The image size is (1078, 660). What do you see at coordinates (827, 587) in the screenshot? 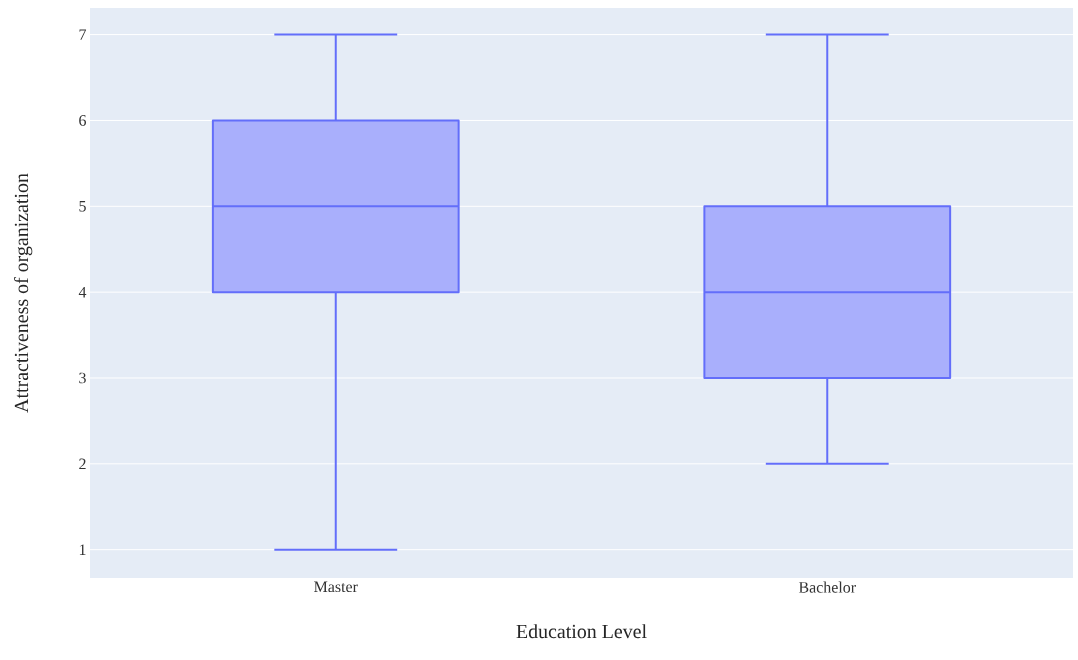
I see `x-tick-label: Bachelor` at bounding box center [827, 587].